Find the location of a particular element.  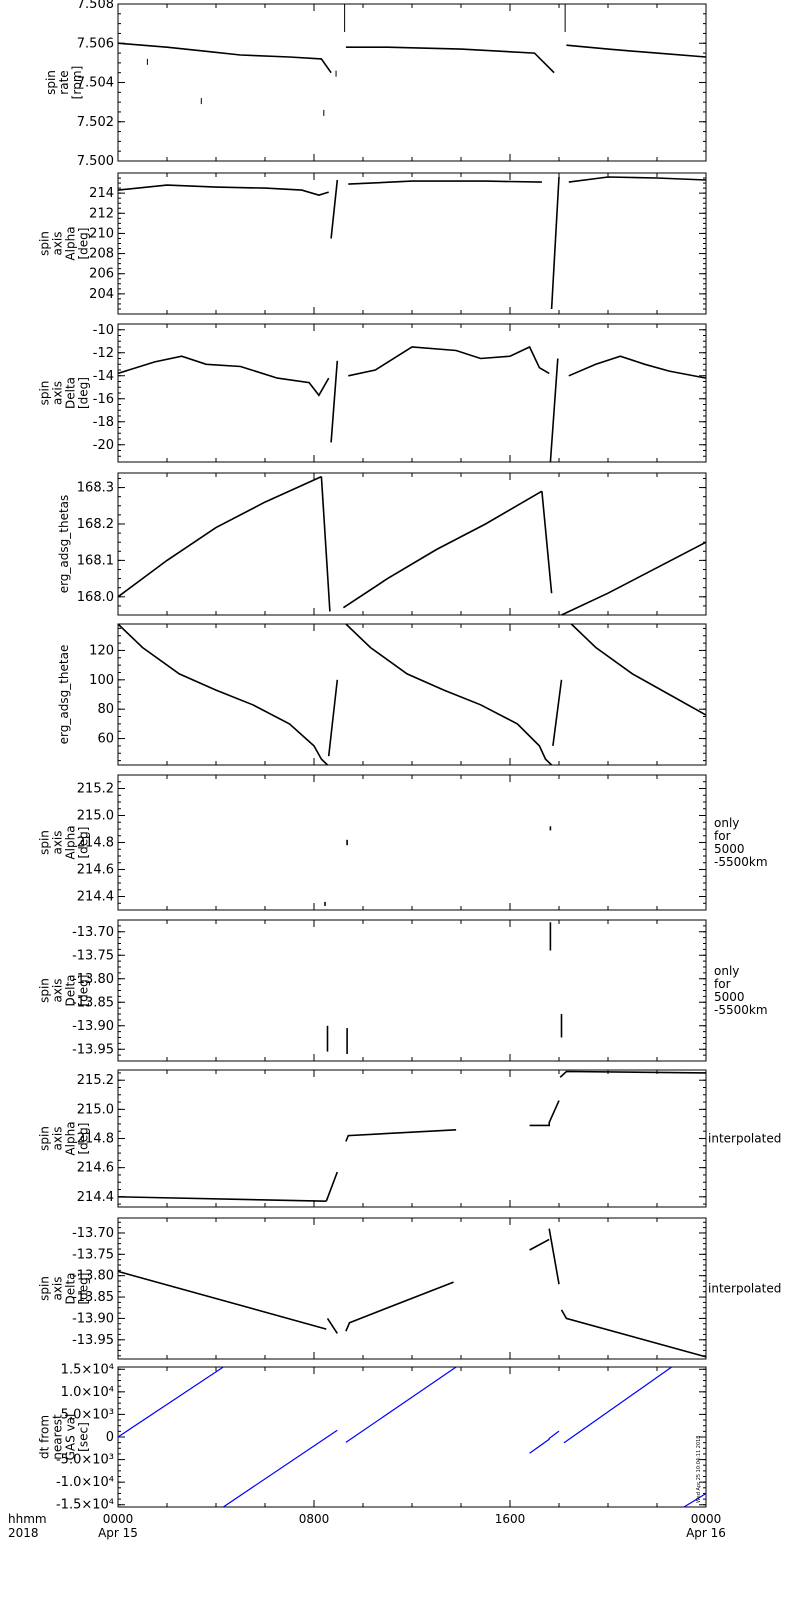

y-tick-label: -1.5×10⁴ is located at coordinates (85, 1505).